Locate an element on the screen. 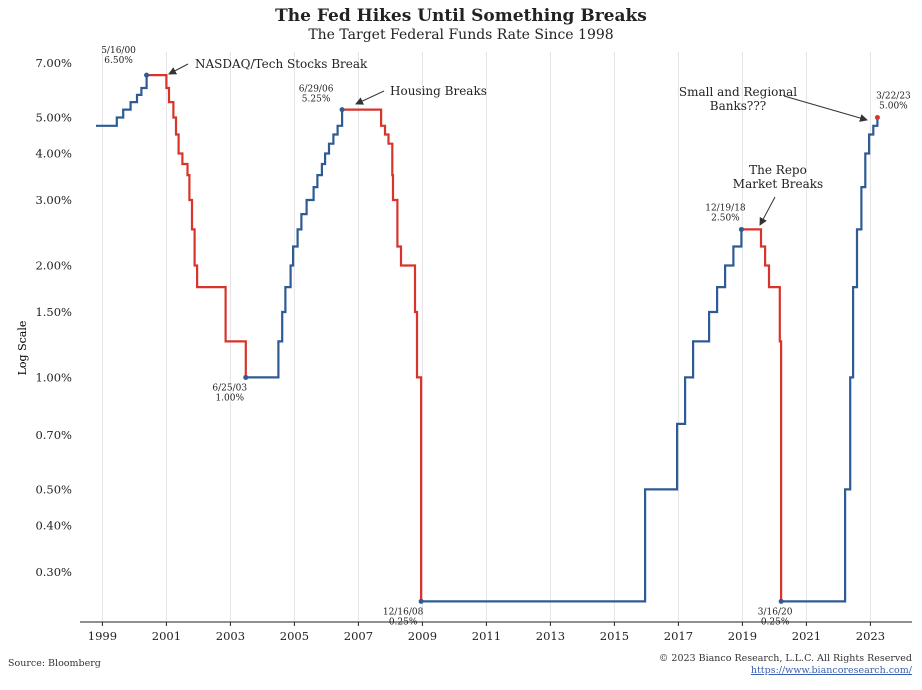 The image size is (922, 690). annotation-value: 1.00% is located at coordinates (229, 398).